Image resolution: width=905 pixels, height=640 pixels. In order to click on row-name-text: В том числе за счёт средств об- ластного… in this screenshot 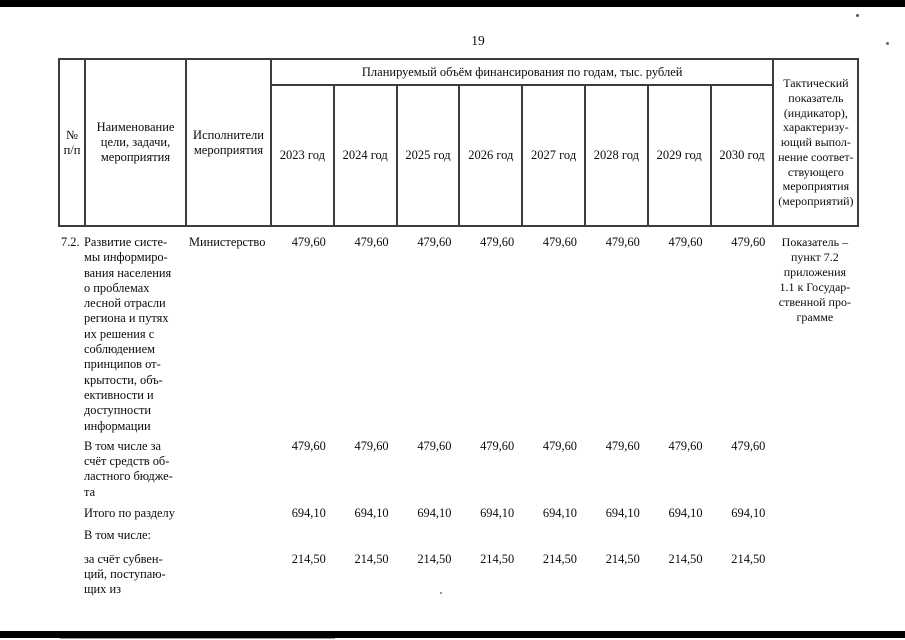, I will do `click(128, 468)`.